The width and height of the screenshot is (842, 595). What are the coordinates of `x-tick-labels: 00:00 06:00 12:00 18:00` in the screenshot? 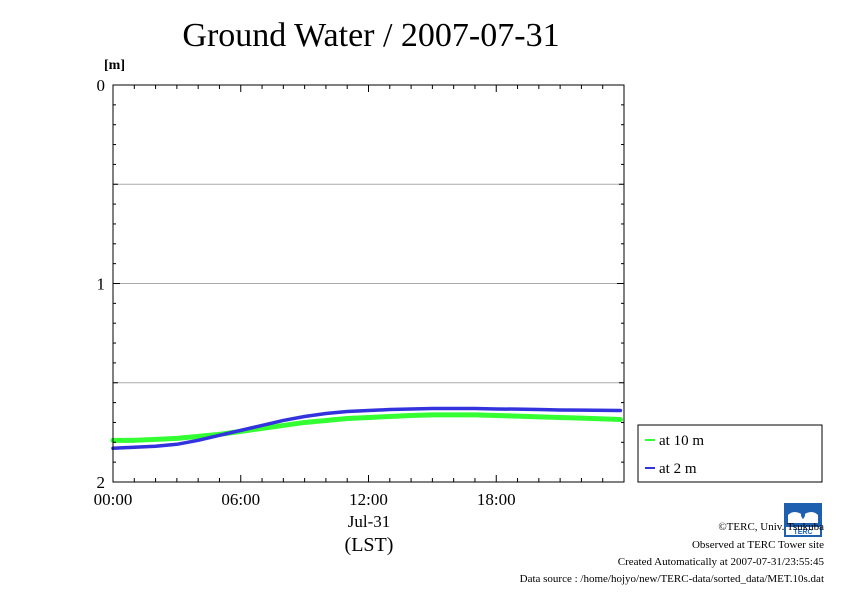 It's located at (305, 499).